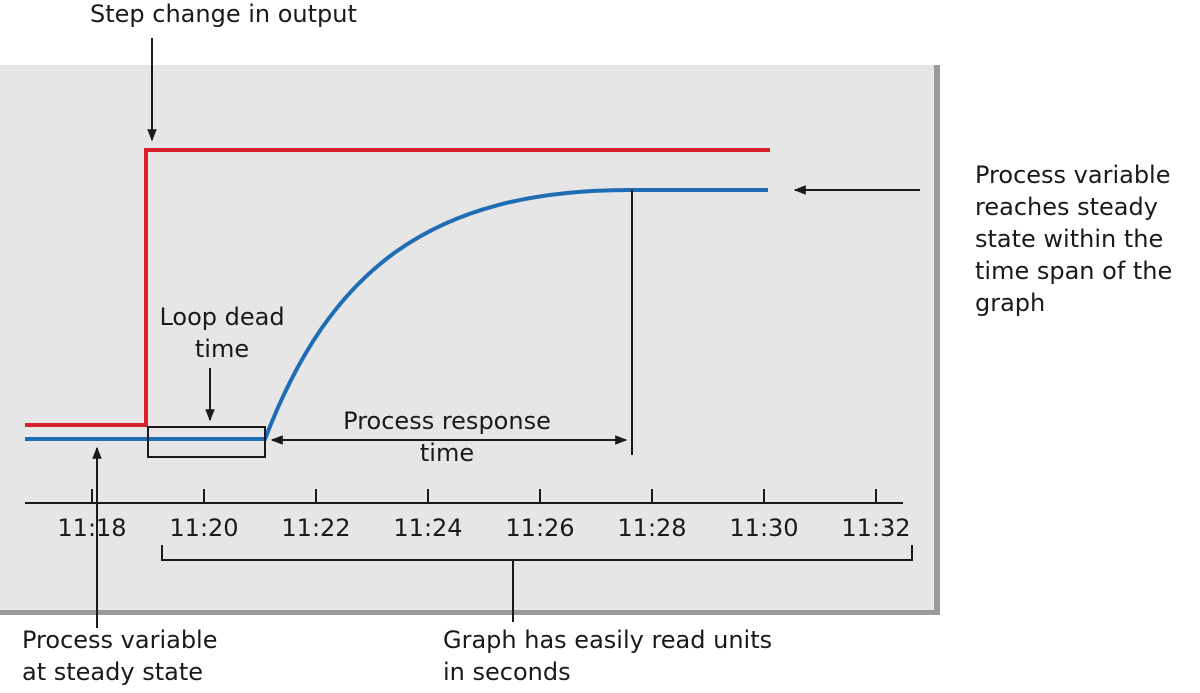 The height and width of the screenshot is (693, 1200). I want to click on annotation: state within the, so click(1069, 239).